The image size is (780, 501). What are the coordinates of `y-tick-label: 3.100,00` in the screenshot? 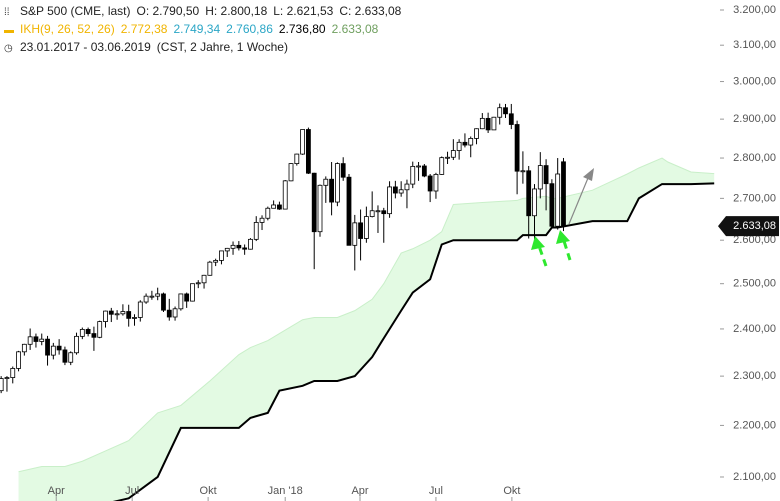 It's located at (754, 45).